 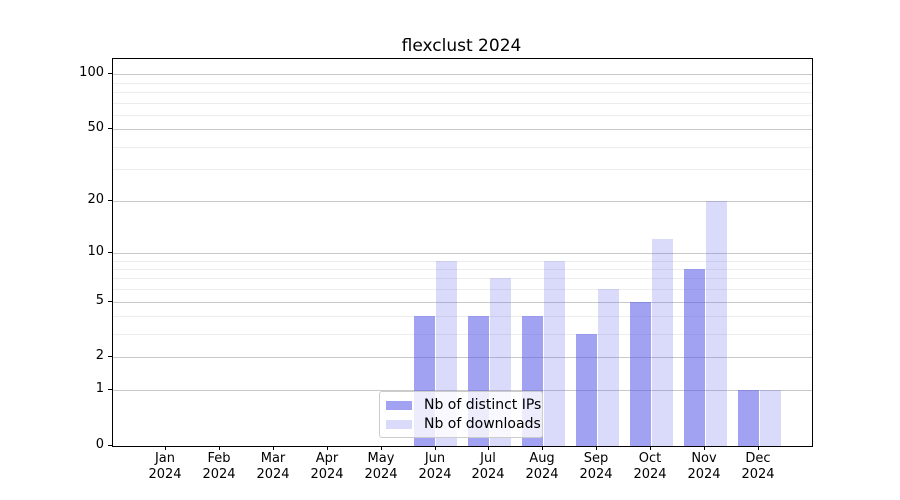 I want to click on bar-downloads-dec, so click(x=770, y=418).